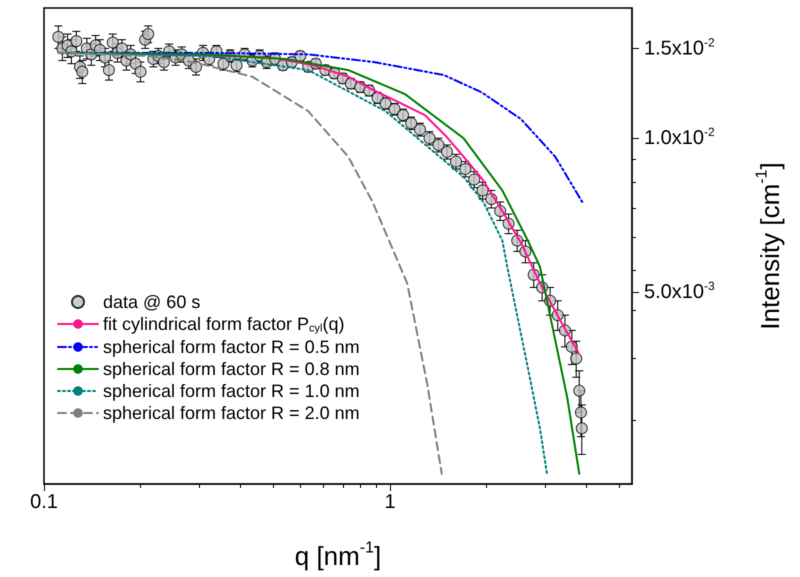 This screenshot has width=800, height=577. What do you see at coordinates (390, 502) in the screenshot?
I see `x-tick-label: 1` at bounding box center [390, 502].